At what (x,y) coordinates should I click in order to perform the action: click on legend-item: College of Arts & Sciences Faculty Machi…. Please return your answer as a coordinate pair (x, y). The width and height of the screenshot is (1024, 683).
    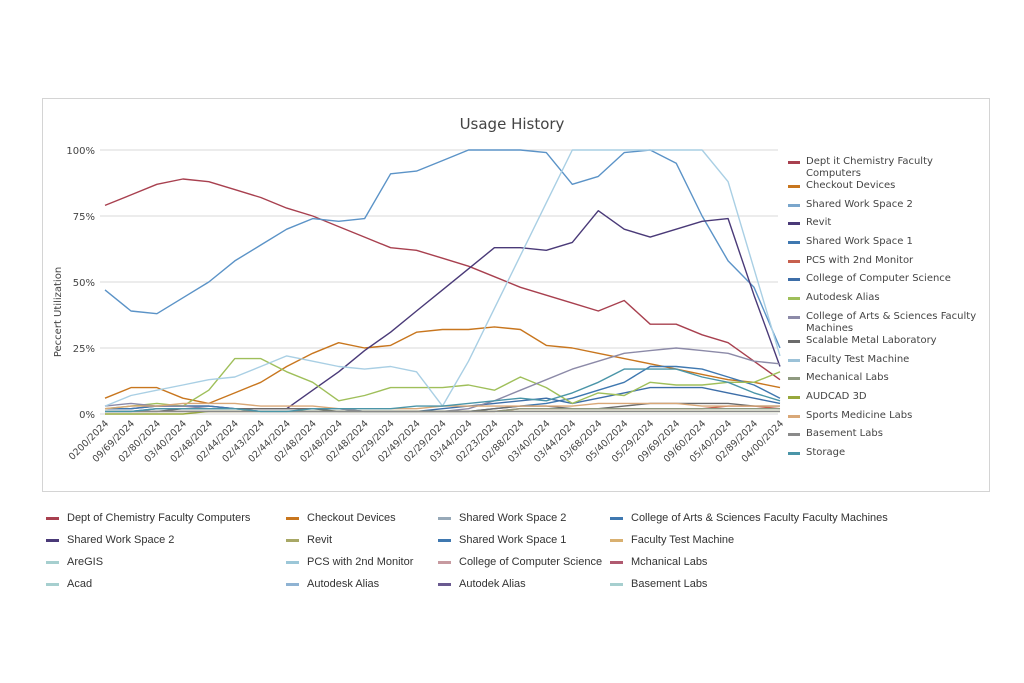
    Looking at the image, I should click on (888, 323).